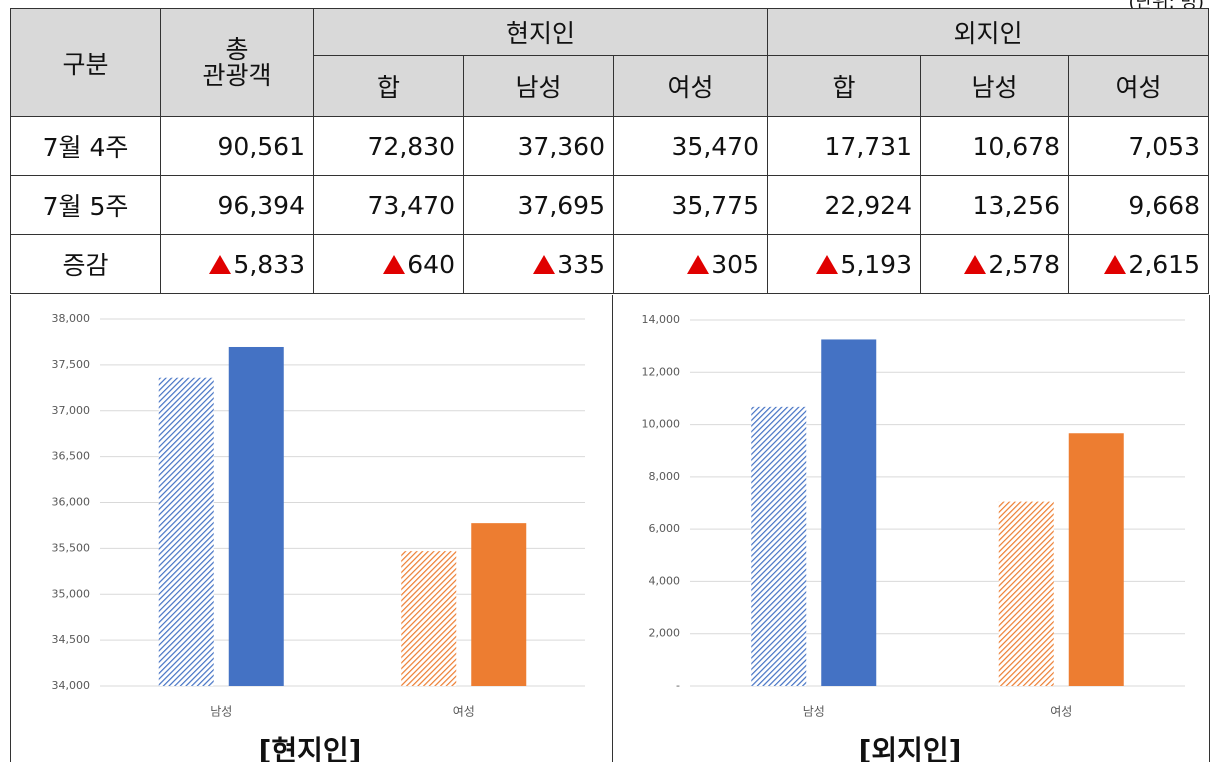 This screenshot has width=1216, height=762. What do you see at coordinates (665, 528) in the screenshot?
I see `y-tick-label: 6,000` at bounding box center [665, 528].